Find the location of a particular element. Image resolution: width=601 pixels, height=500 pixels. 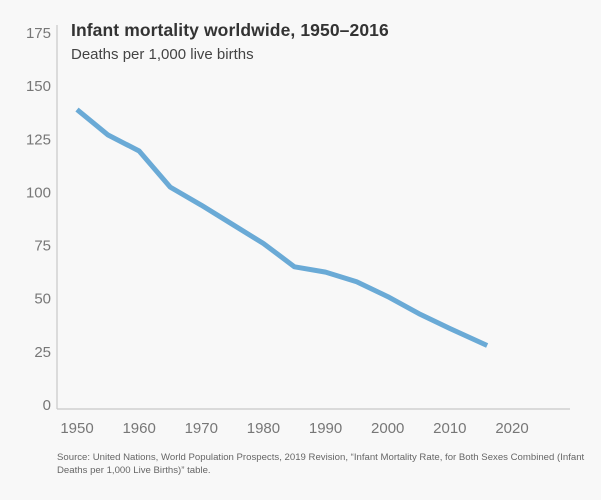

x-tick-label: 1990 is located at coordinates (325, 428).